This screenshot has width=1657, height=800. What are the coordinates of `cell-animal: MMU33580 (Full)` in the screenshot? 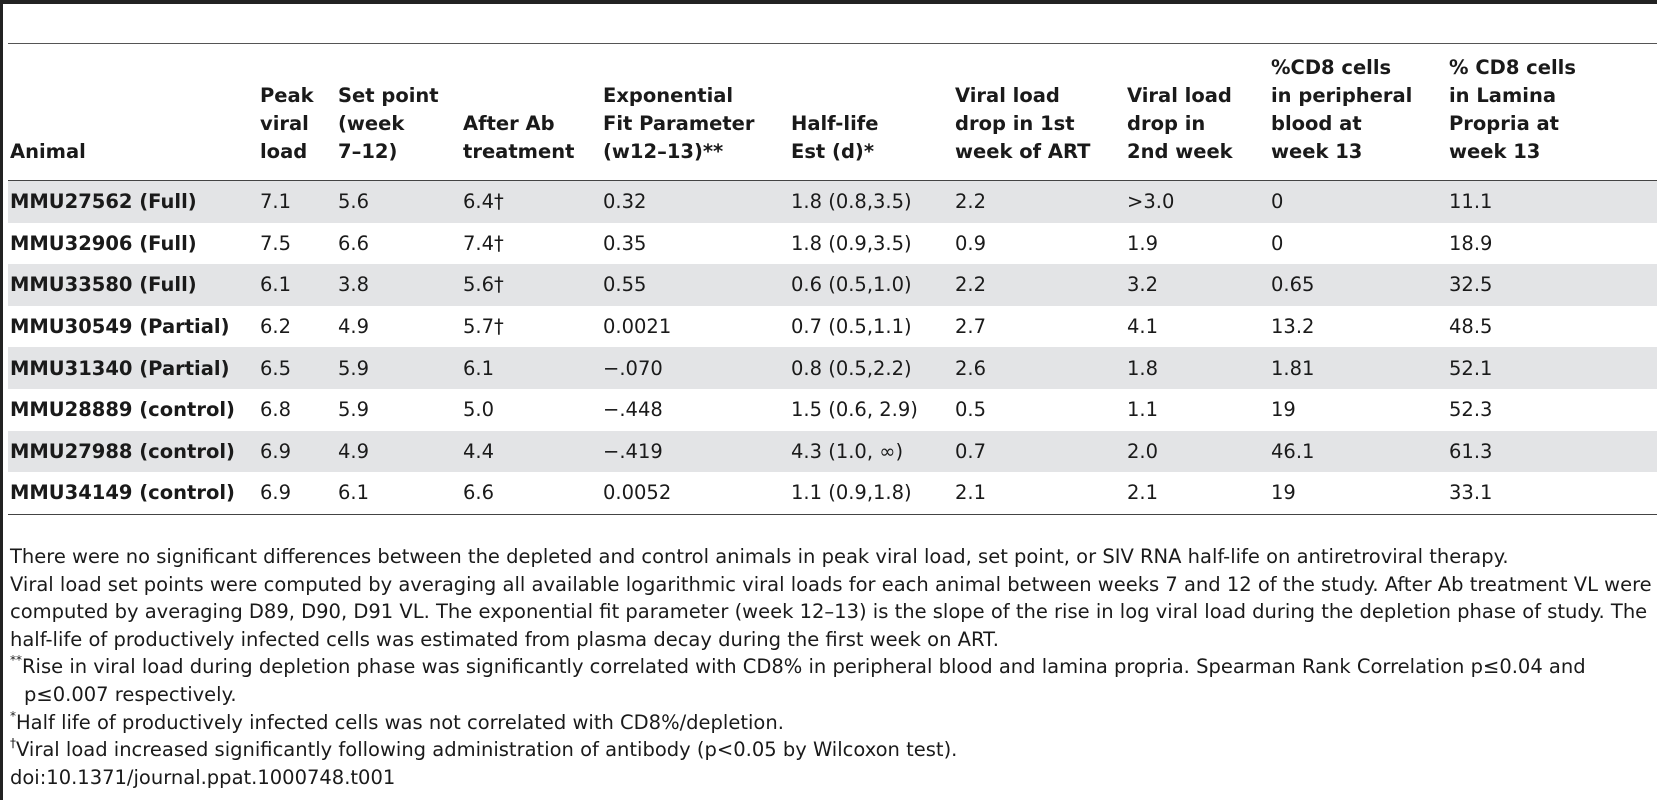 It's located at (133, 285).